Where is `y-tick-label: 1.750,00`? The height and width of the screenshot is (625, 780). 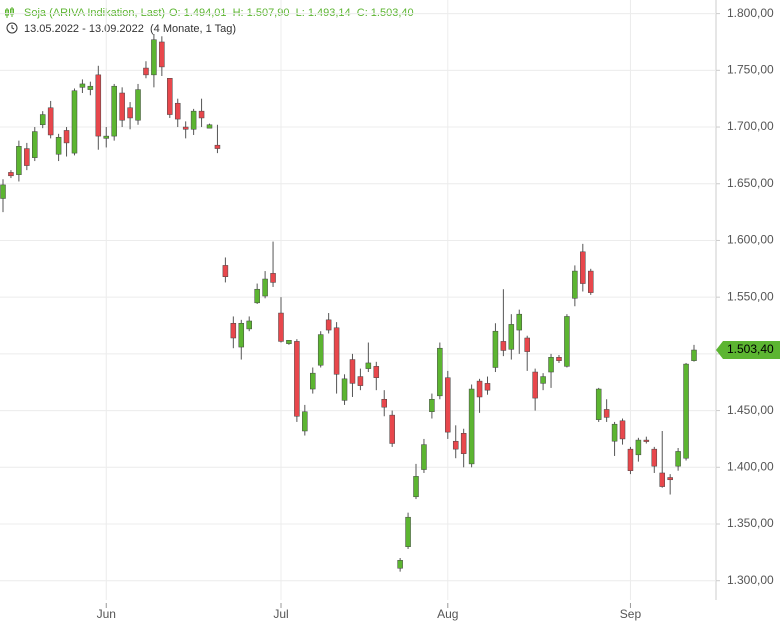 y-tick-label: 1.750,00 is located at coordinates (750, 69).